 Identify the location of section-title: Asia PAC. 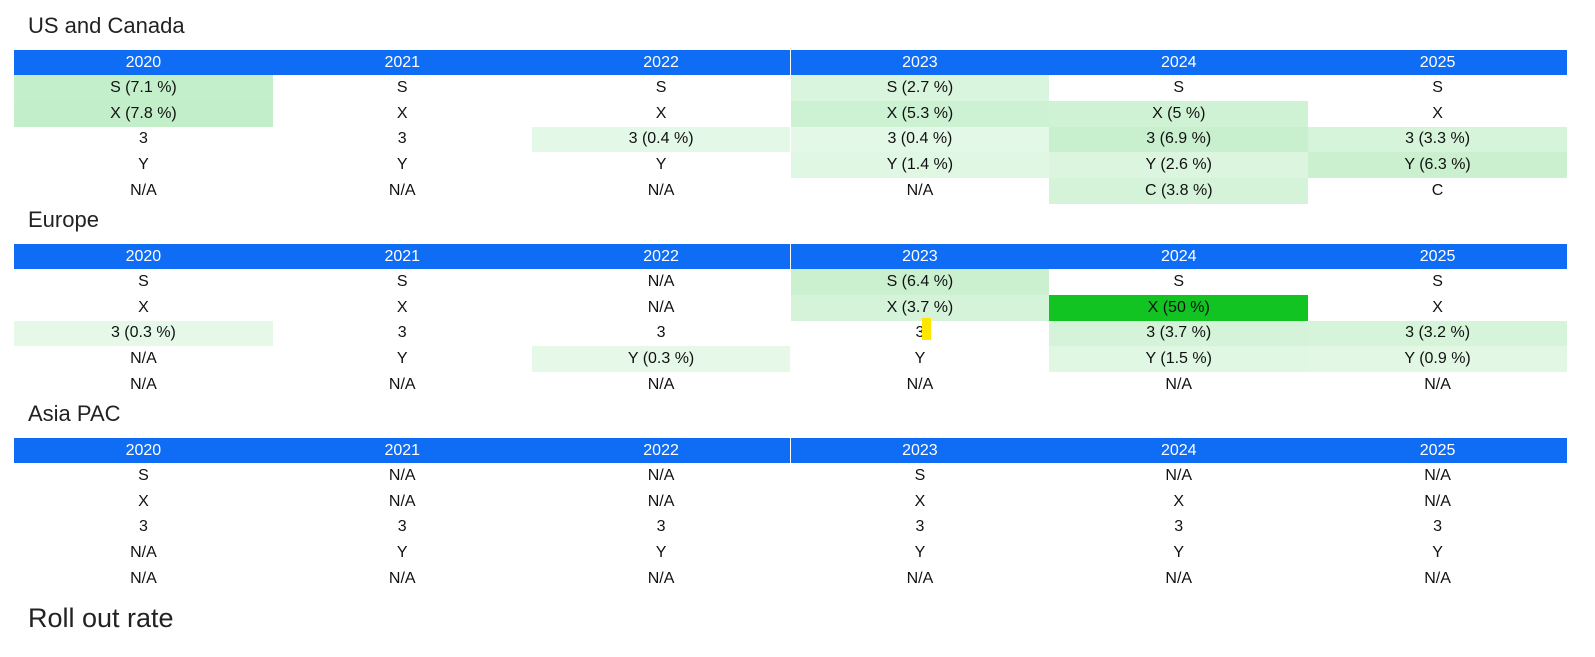
(74, 413).